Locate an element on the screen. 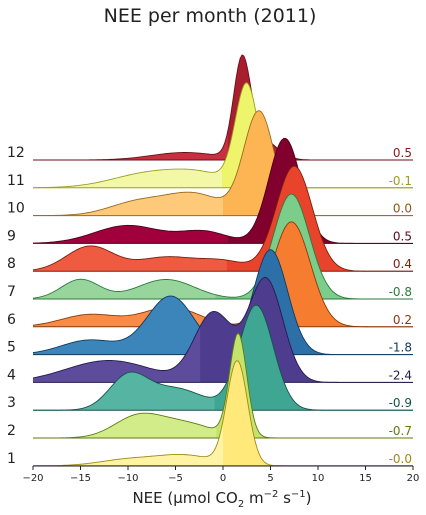  x-tick-label: −5 is located at coordinates (175, 478).